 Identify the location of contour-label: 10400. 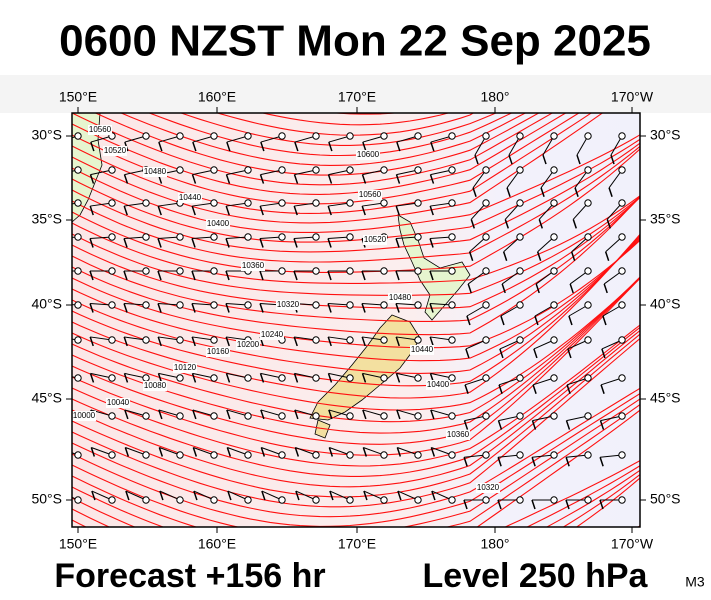
(218, 223).